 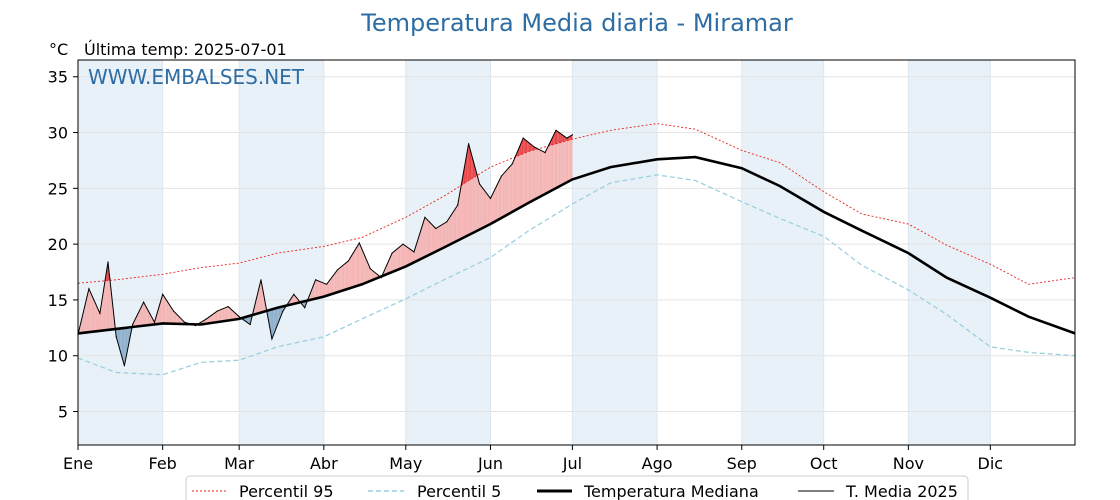 I want to click on x-tick-label-ene: Ene, so click(x=78, y=463).